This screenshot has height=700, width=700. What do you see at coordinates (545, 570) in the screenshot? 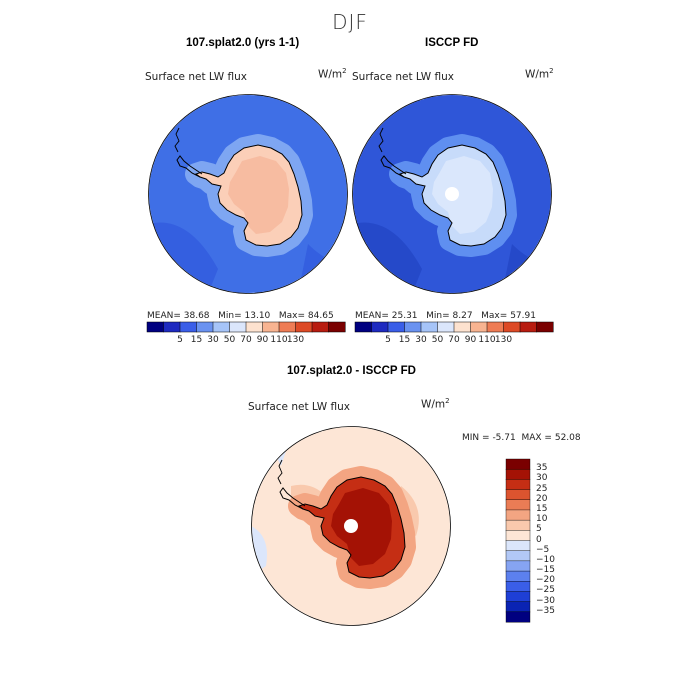
I see `colorbar-tick-label: −15` at bounding box center [545, 570].